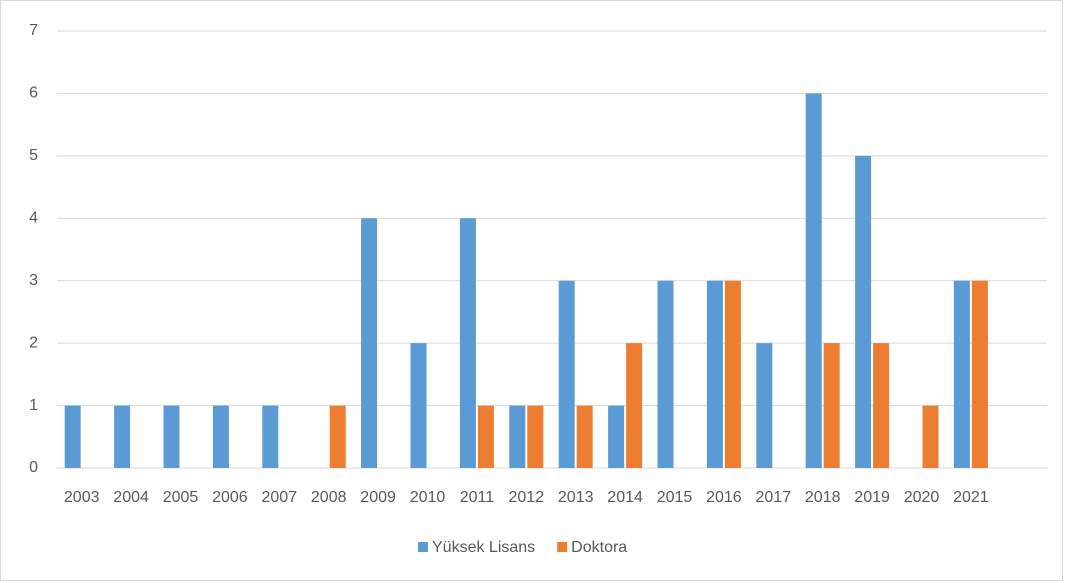  What do you see at coordinates (625, 497) in the screenshot?
I see `x-tick-label: 2014` at bounding box center [625, 497].